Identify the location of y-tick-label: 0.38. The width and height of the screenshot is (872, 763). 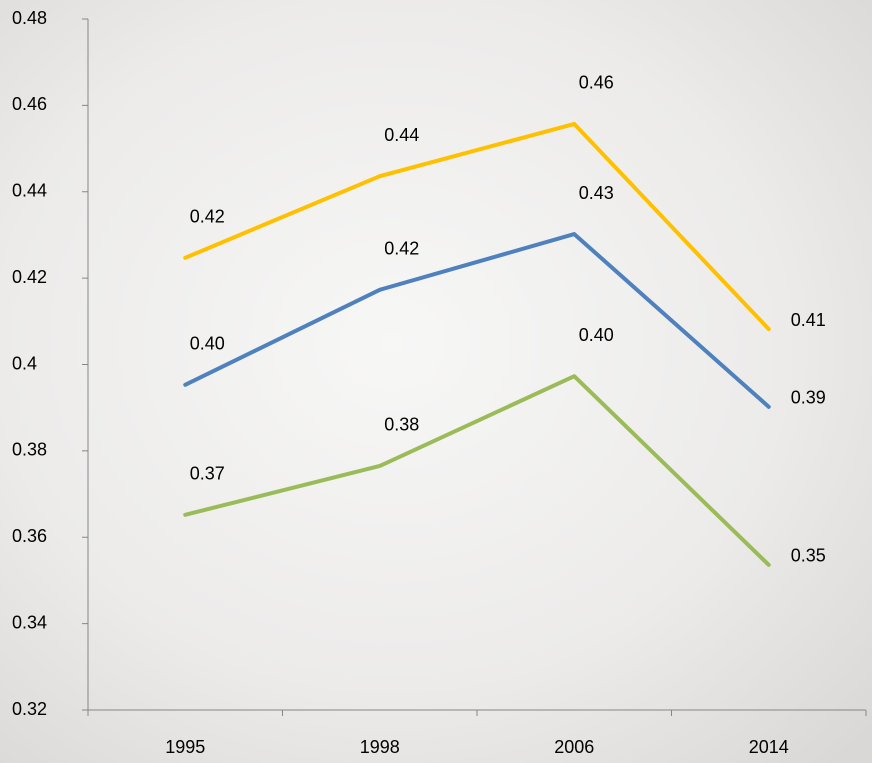
(29, 450).